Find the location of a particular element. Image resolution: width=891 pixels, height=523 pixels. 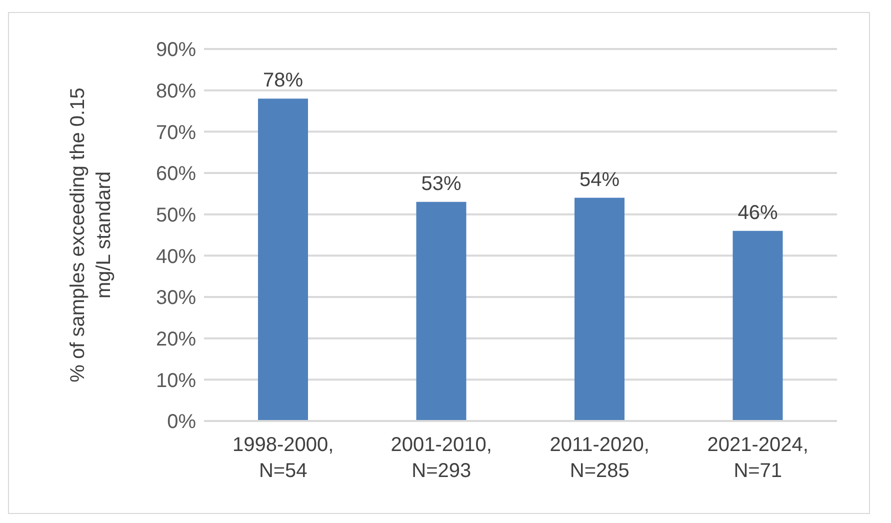

text: 78% is located at coordinates (283, 81).